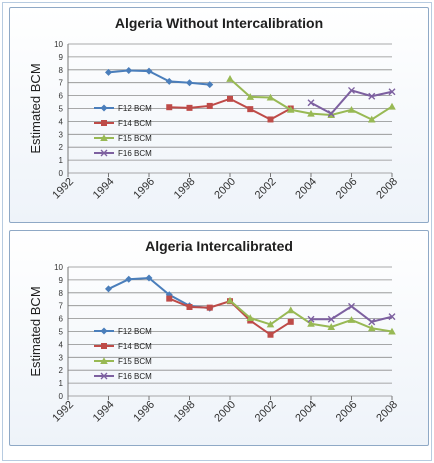 The width and height of the screenshot is (434, 463). Describe the element at coordinates (351, 102) in the screenshot. I see `series-f16-bcm` at that location.